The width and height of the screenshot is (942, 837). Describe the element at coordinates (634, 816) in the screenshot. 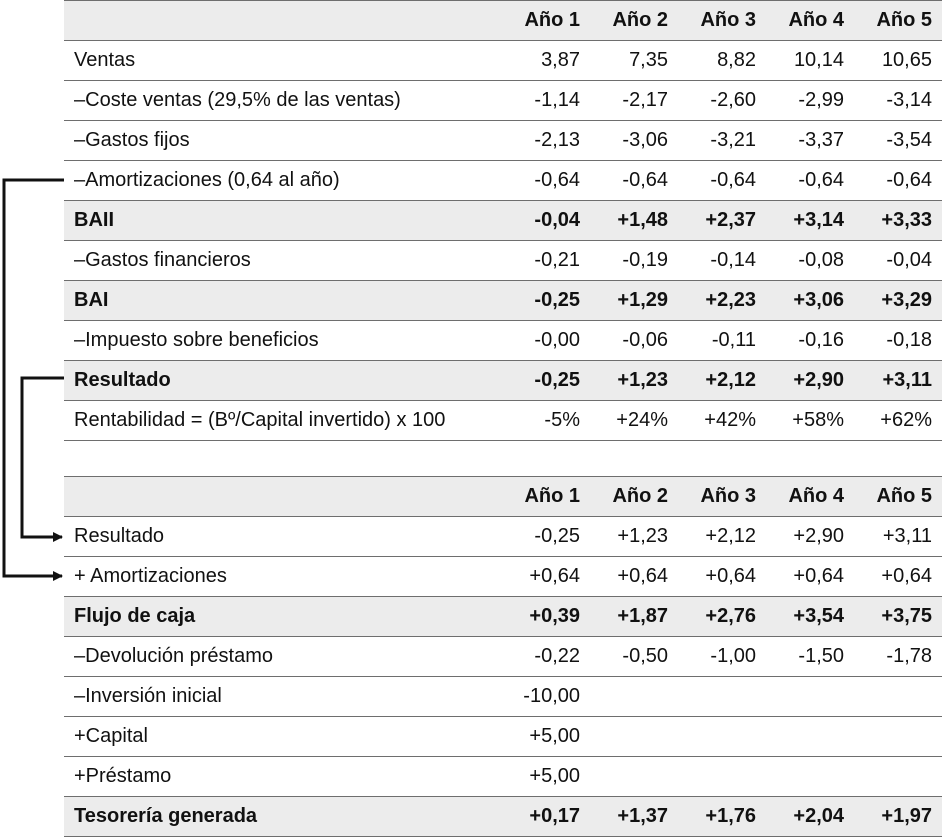

I see `value-cell: +1,37` at that location.